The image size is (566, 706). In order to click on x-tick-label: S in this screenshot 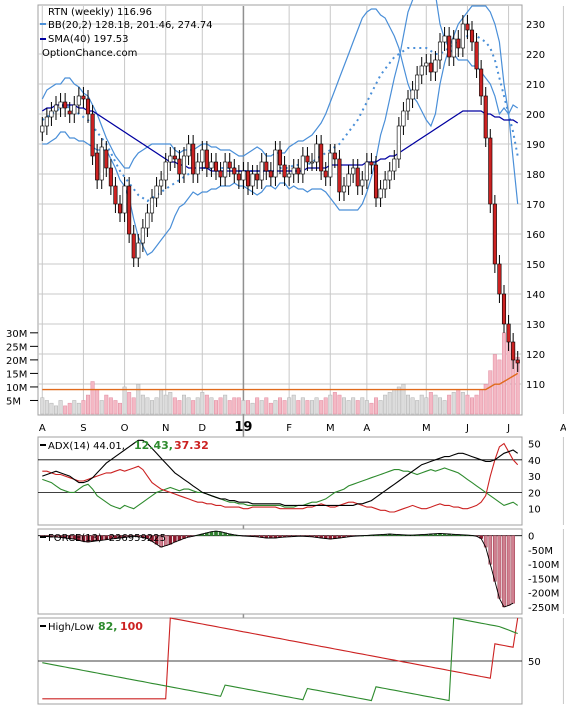, I will do `click(83, 428)`.